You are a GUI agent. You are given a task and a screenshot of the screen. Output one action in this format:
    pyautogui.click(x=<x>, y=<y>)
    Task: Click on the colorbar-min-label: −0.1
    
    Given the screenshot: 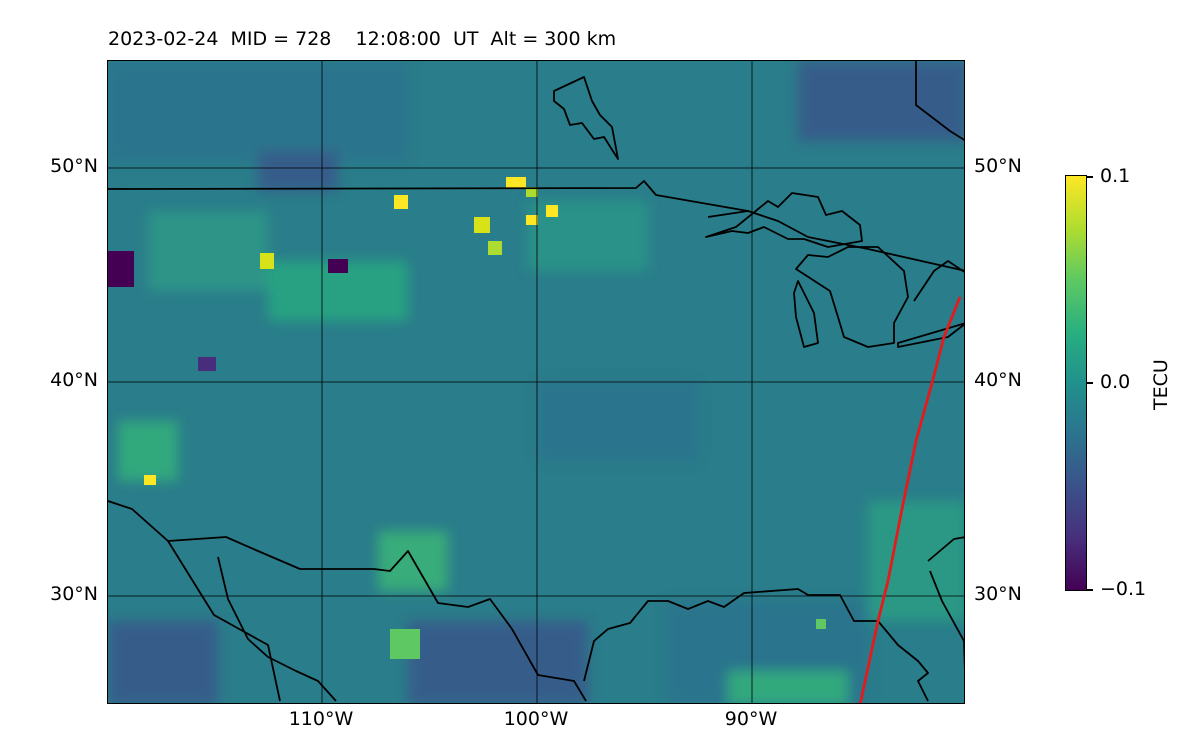 What is the action you would take?
    pyautogui.click(x=1123, y=589)
    